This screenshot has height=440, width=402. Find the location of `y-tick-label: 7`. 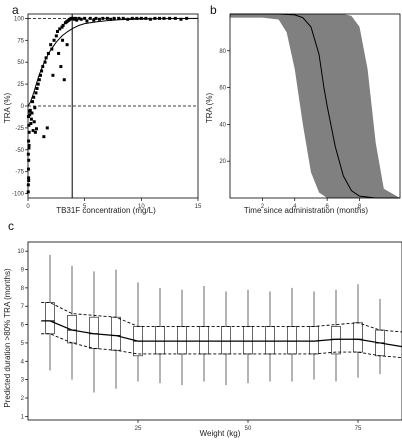

y-tick-label: 7 is located at coordinates (23, 307).